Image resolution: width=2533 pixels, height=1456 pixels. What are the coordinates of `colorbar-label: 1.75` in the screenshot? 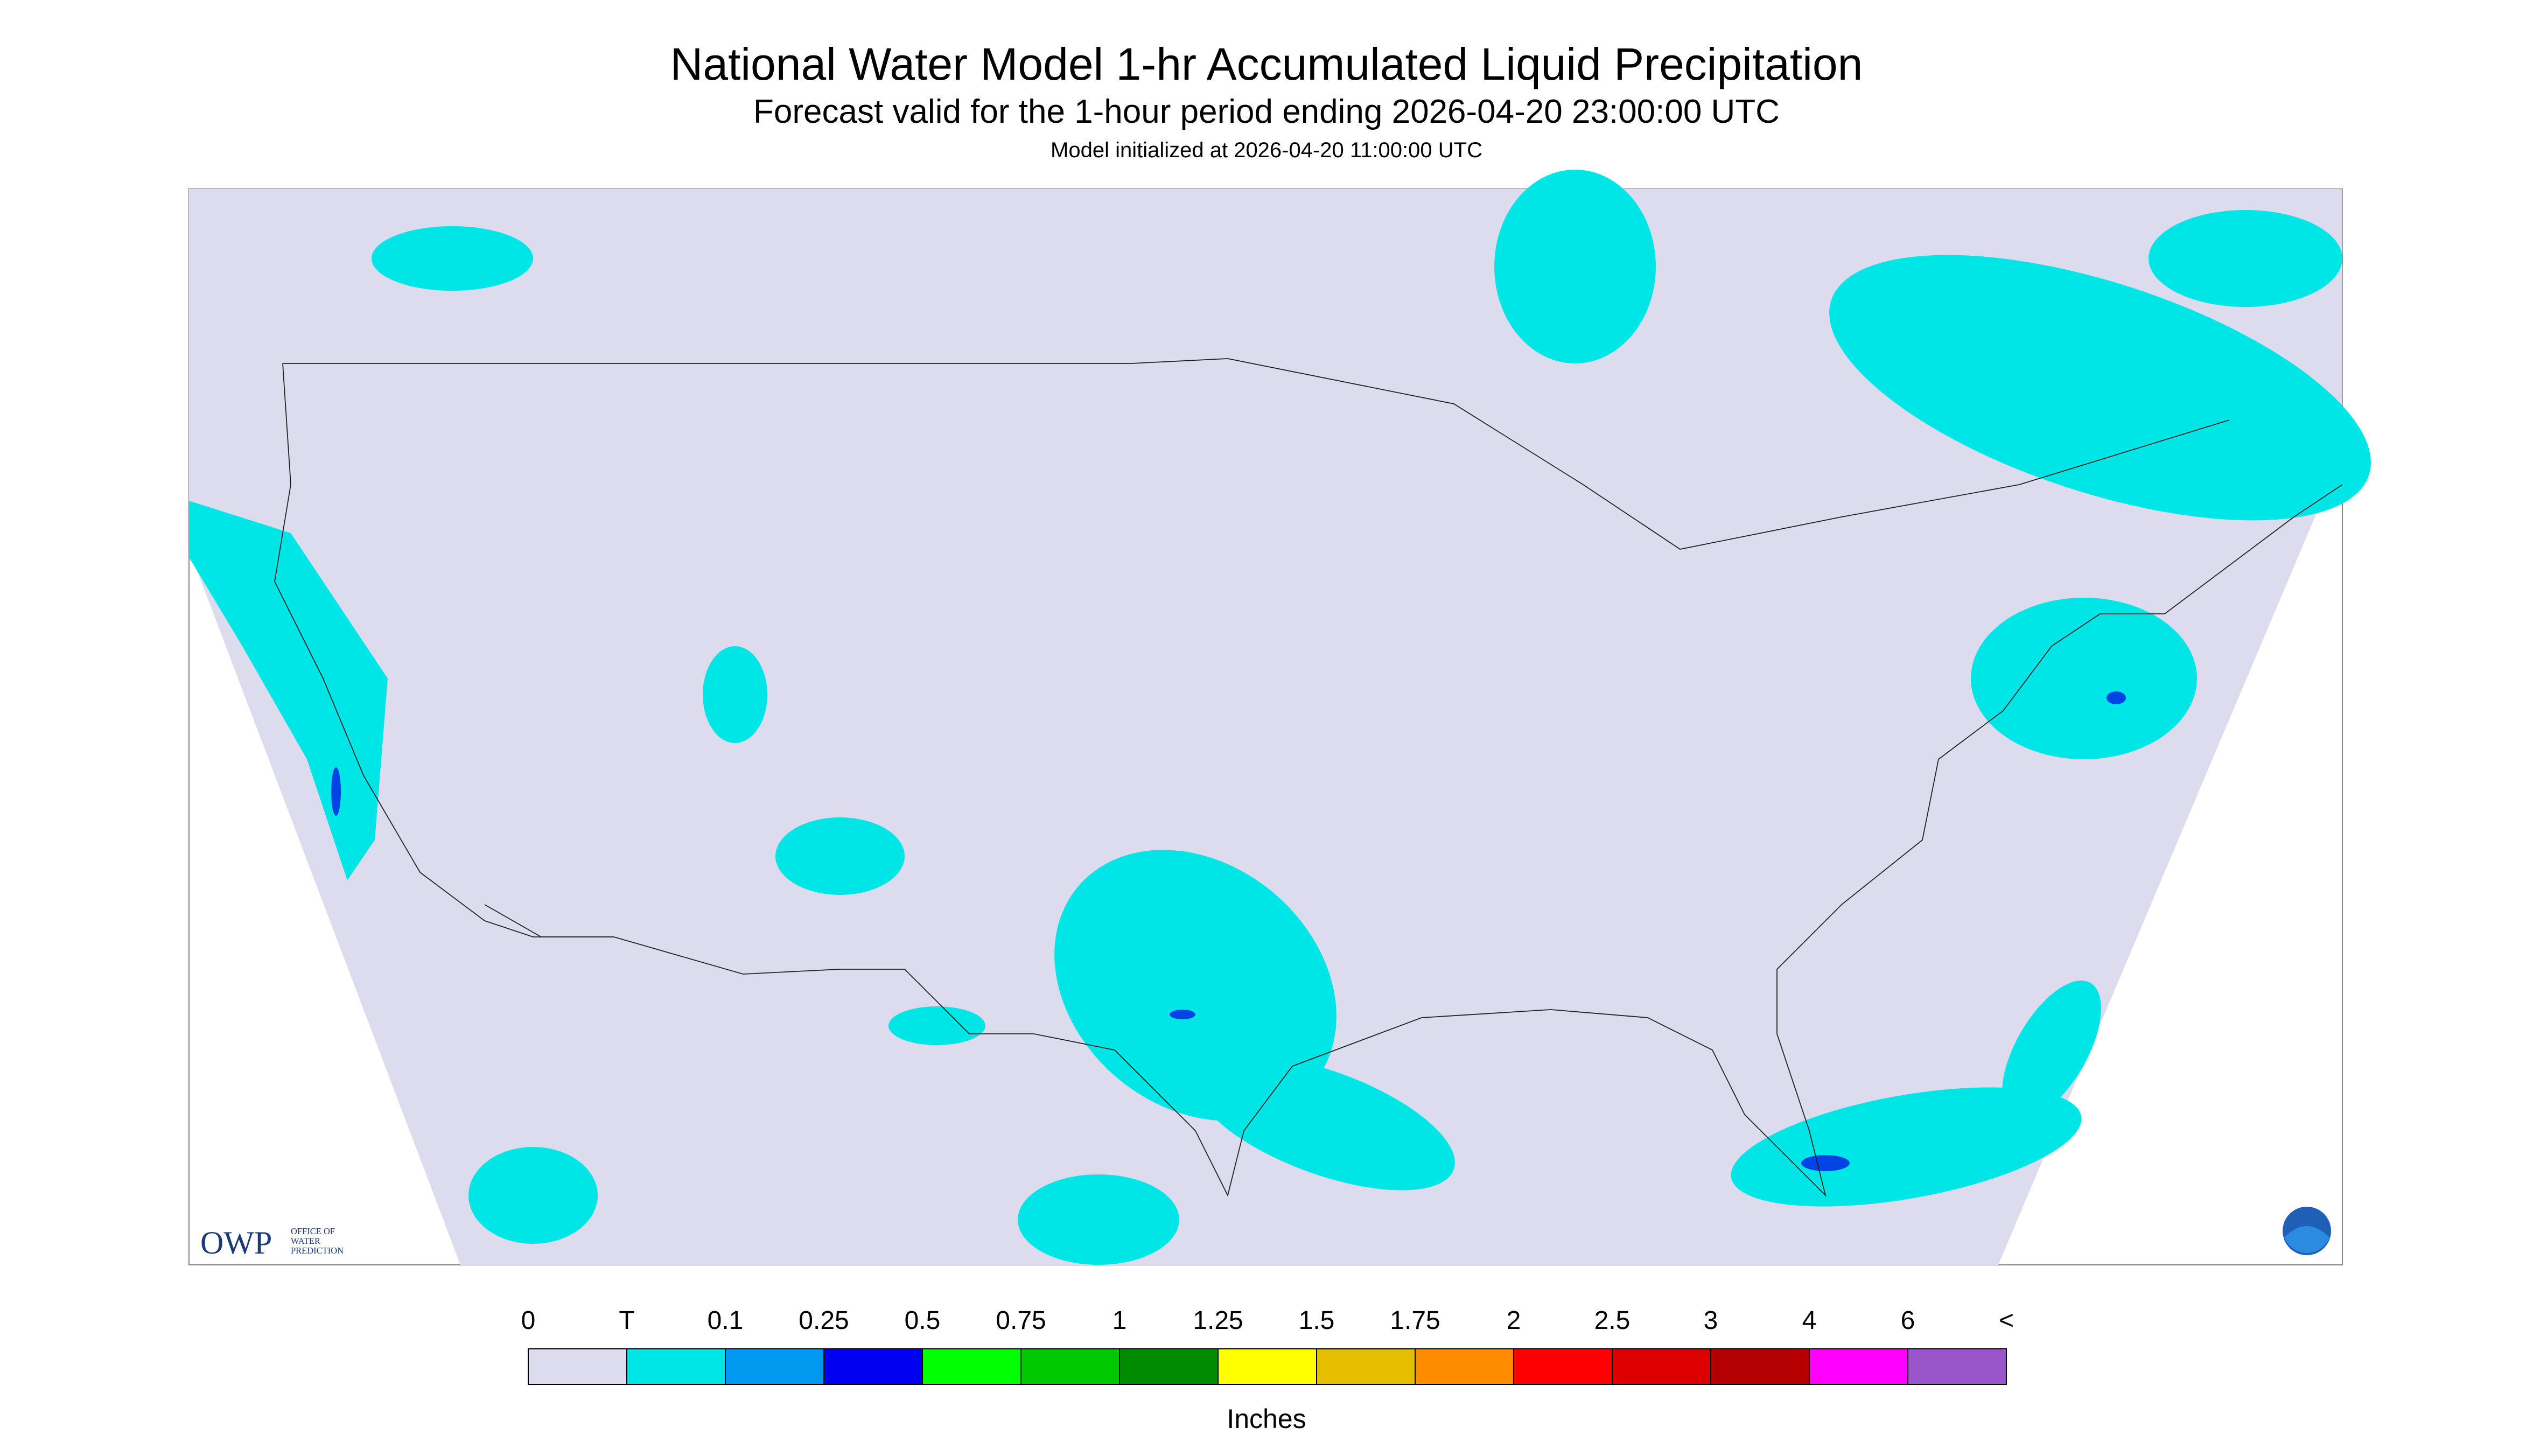 It's located at (1415, 1320).